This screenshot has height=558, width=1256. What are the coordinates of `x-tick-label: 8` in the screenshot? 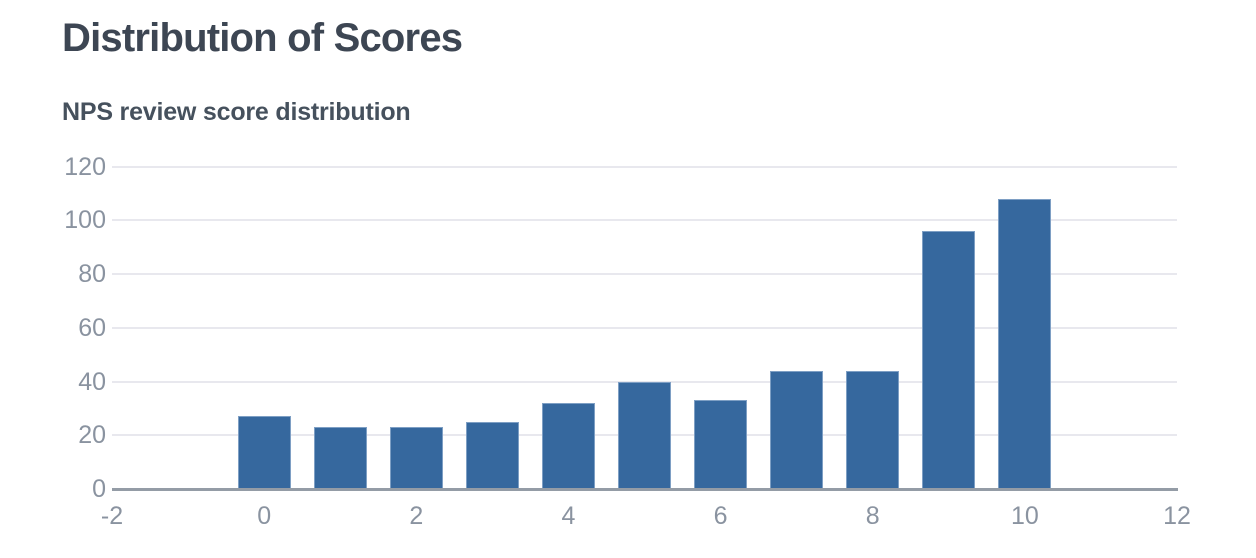 It's located at (872, 516).